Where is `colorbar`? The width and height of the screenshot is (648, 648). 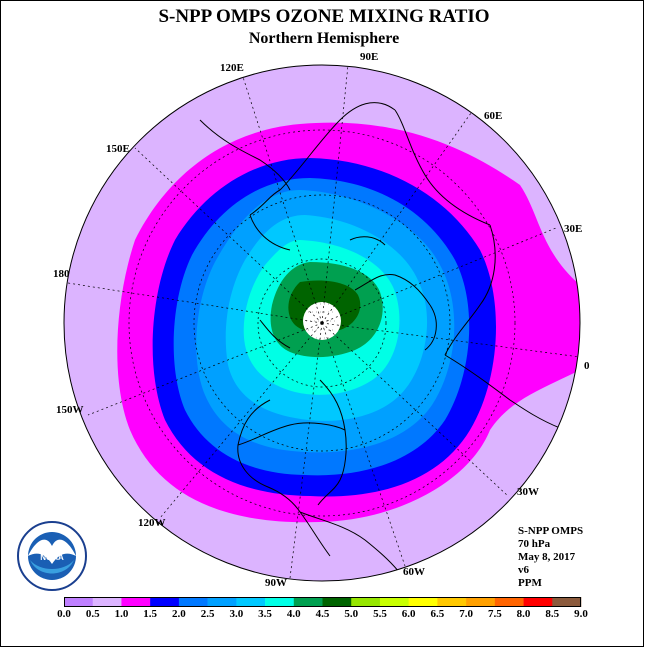 colorbar is located at coordinates (323, 602).